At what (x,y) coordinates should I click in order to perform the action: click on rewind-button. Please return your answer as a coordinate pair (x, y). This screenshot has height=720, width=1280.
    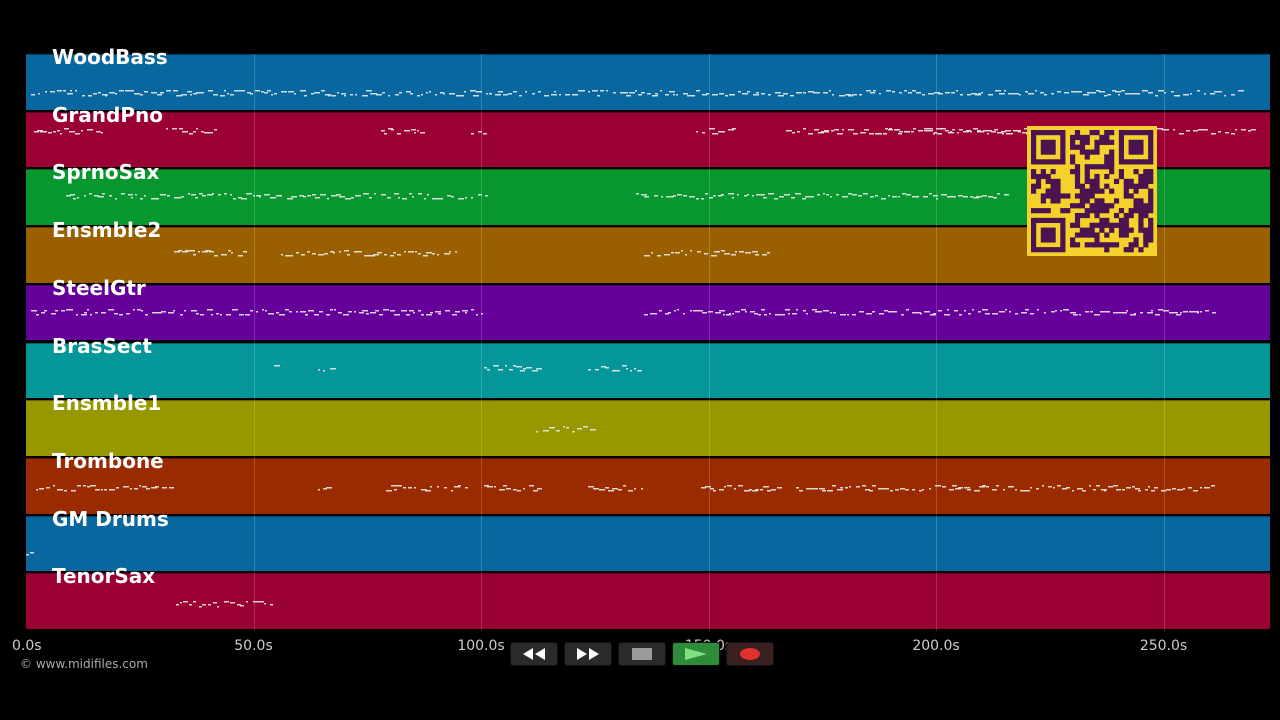
    Looking at the image, I should click on (534, 654).